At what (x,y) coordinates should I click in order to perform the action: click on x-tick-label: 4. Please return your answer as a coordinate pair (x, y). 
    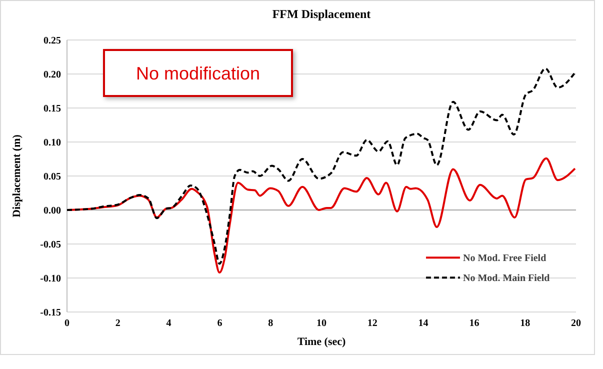
    Looking at the image, I should click on (169, 323).